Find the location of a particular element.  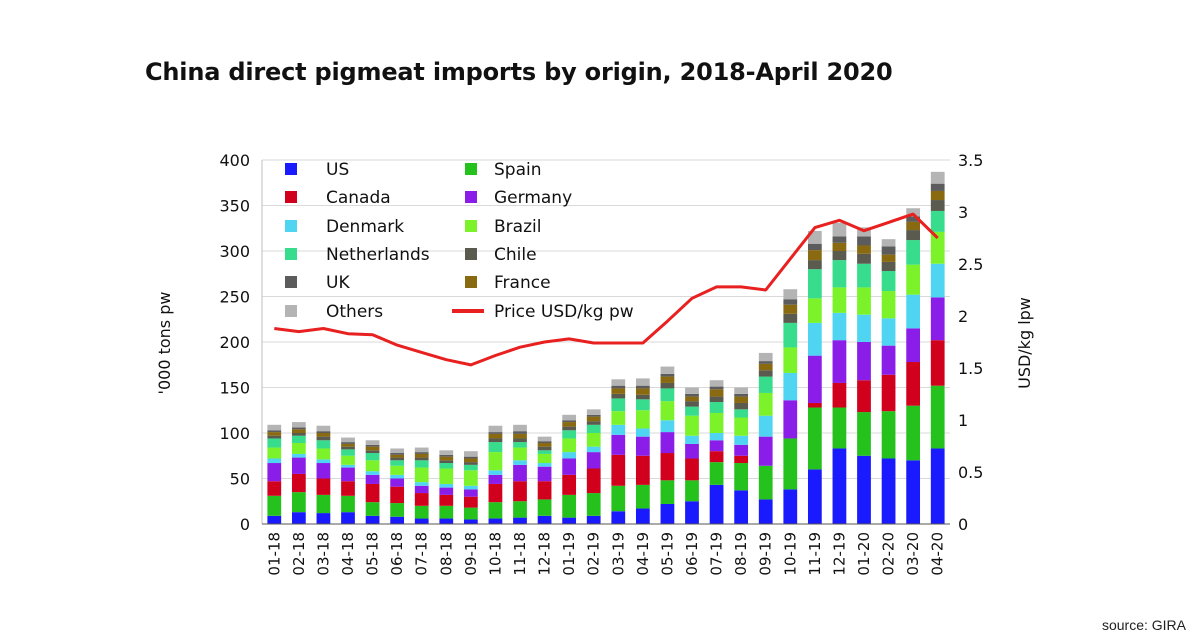

legend-swatch-france is located at coordinates (471, 282).